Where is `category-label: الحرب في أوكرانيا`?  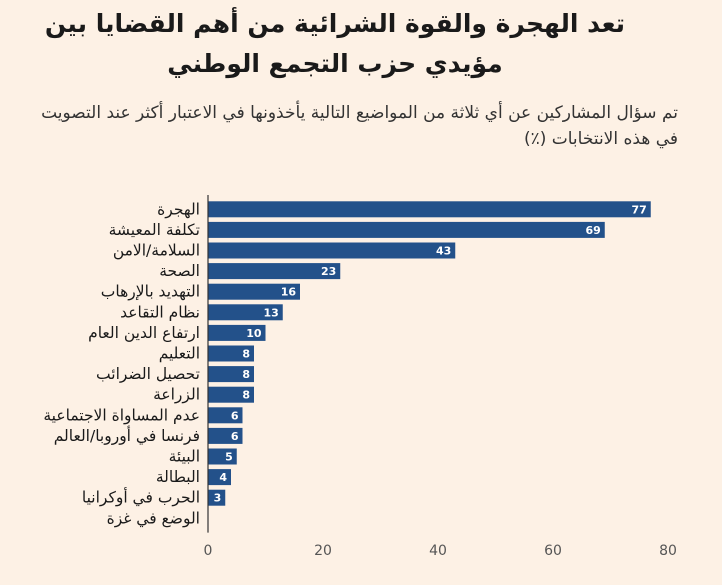 category-label: الحرب في أوكرانيا is located at coordinates (141, 497).